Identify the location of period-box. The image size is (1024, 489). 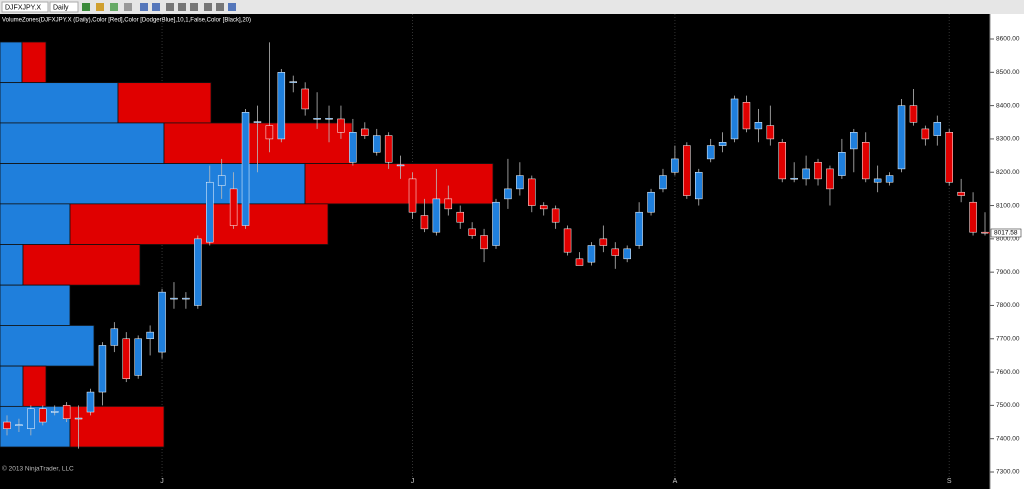
(64, 7).